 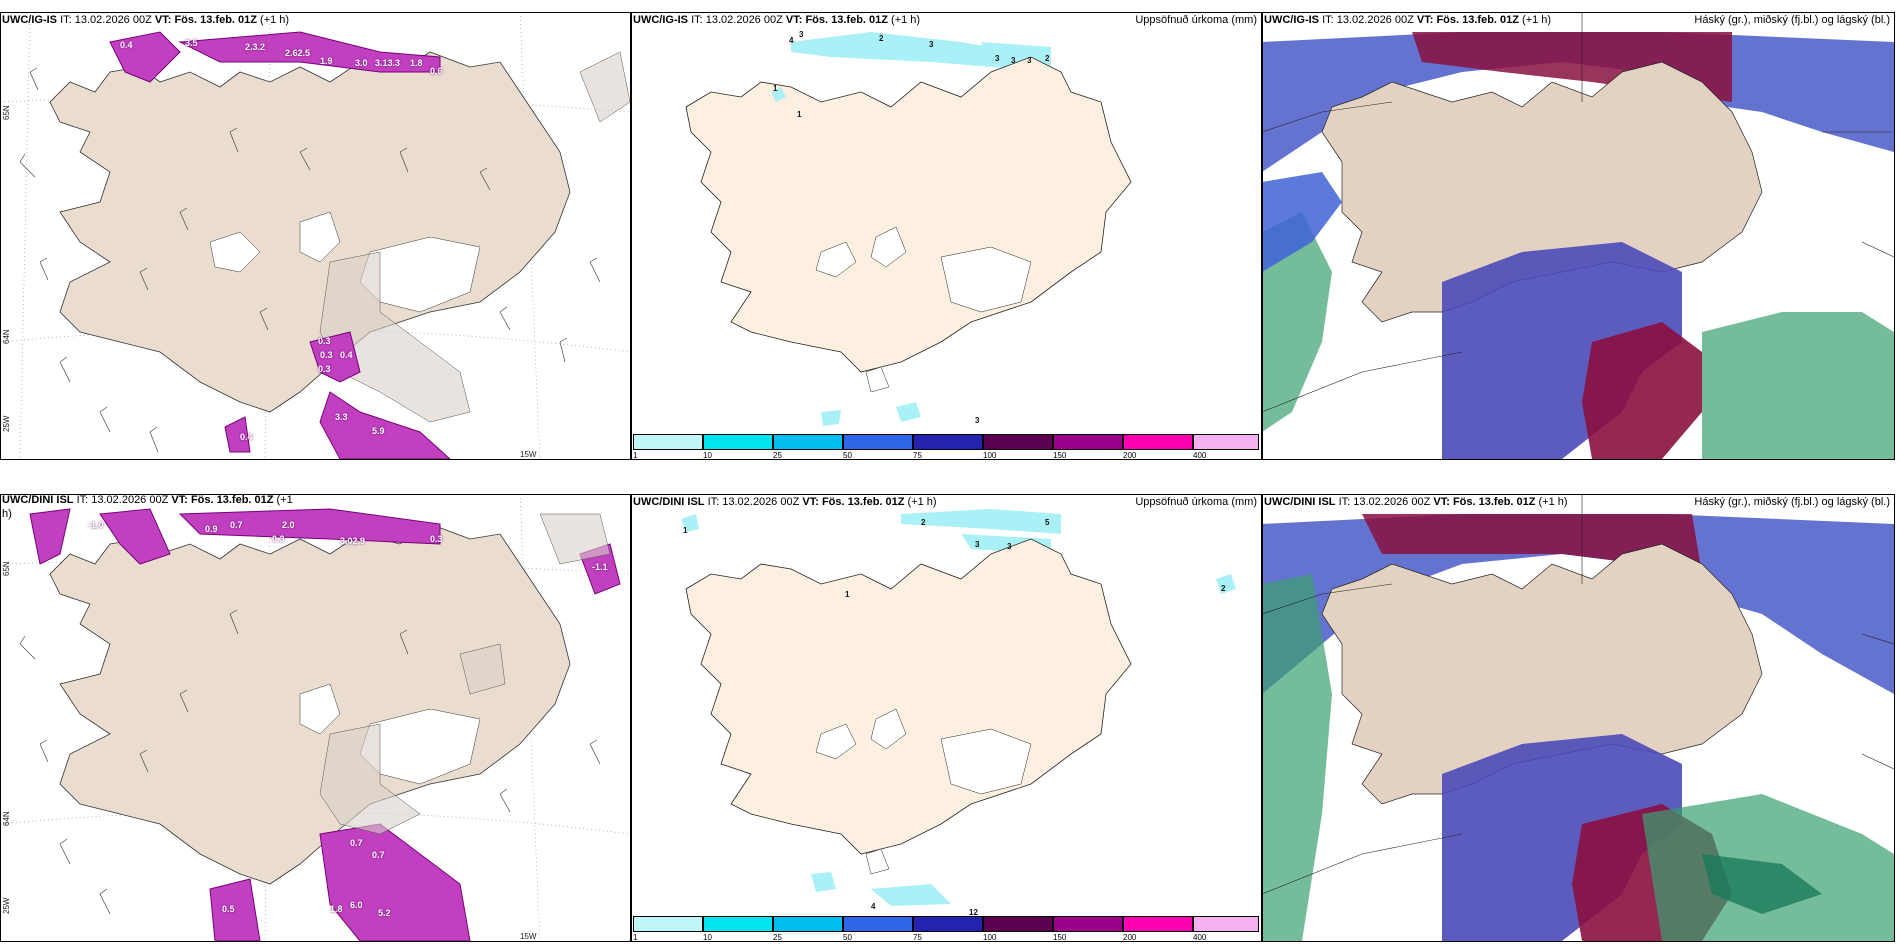 What do you see at coordinates (1196, 502) in the screenshot?
I see `panel-title: Uppsöfnuð úrkoma (mm)` at bounding box center [1196, 502].